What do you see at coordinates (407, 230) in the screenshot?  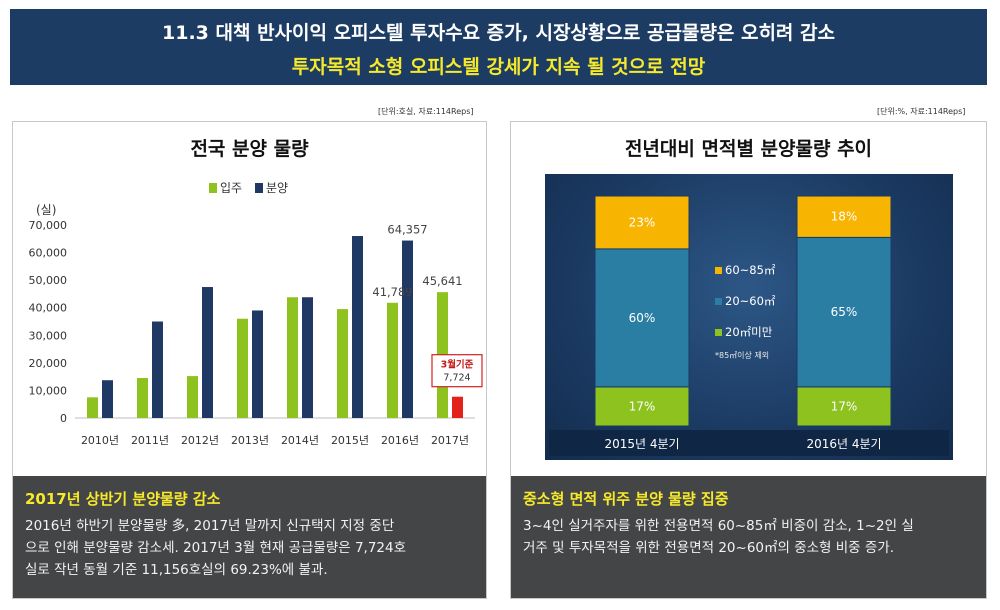 I see `data-label: 64,357` at bounding box center [407, 230].